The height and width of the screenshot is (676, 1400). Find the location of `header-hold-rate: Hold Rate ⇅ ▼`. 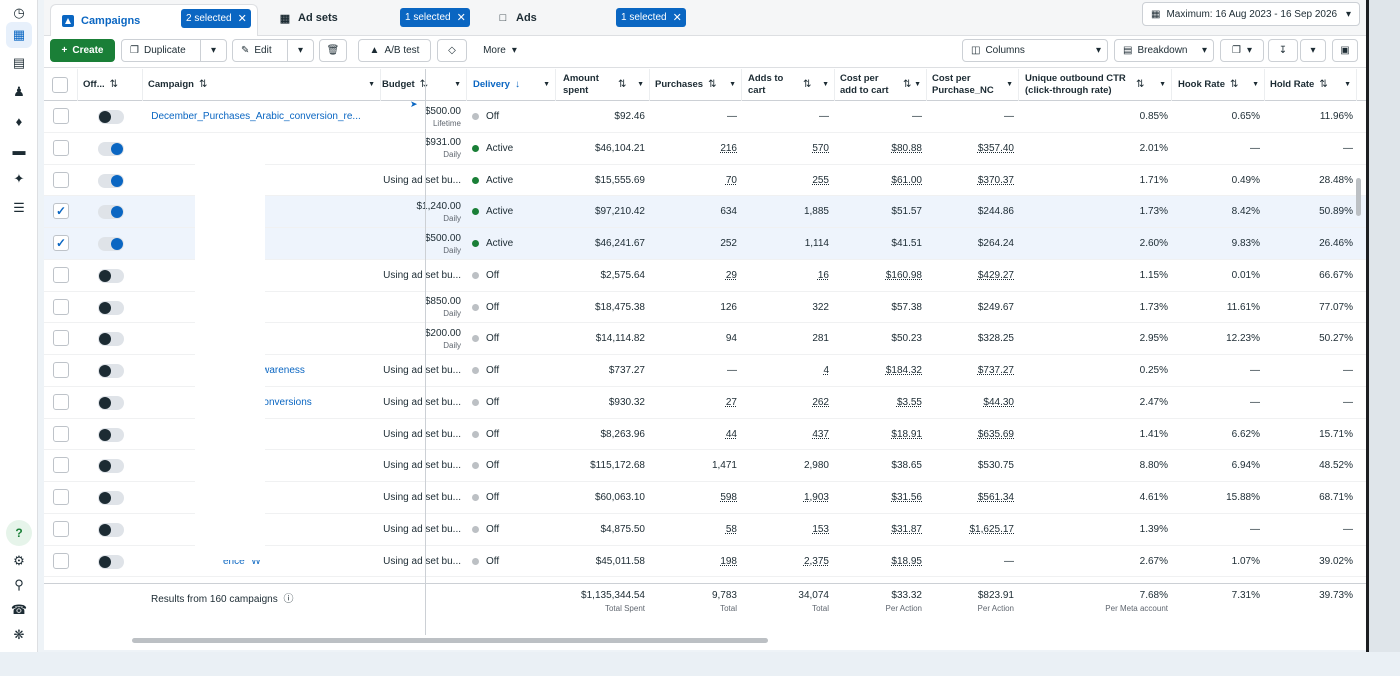

header-hold-rate: Hold Rate ⇅ ▼ is located at coordinates (1311, 85).